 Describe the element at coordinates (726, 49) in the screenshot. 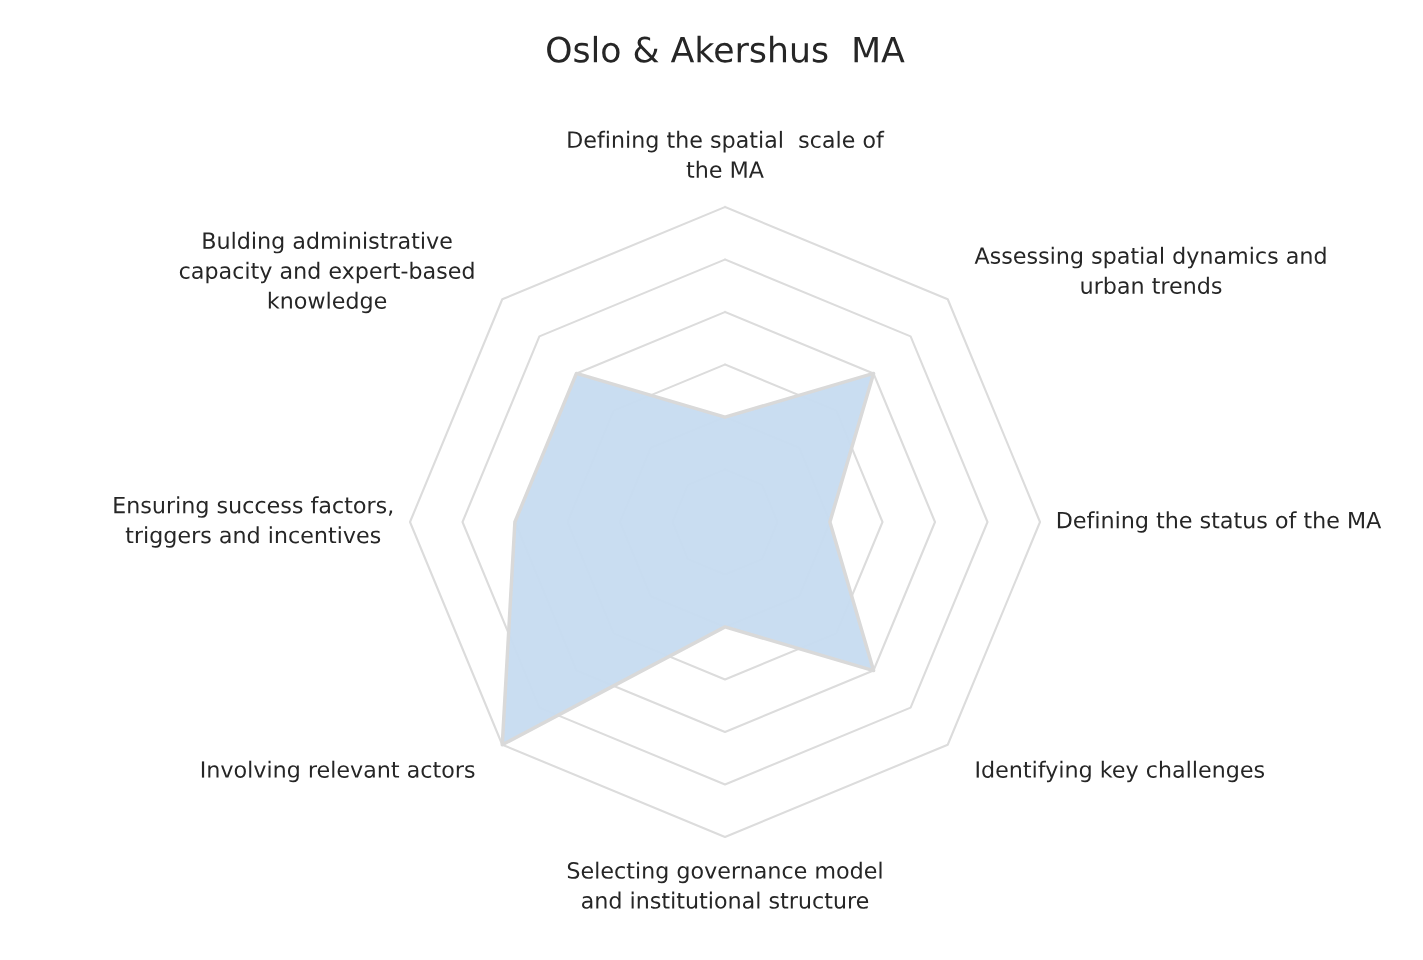

I see `chart-title: Oslo & Akershus MA` at that location.